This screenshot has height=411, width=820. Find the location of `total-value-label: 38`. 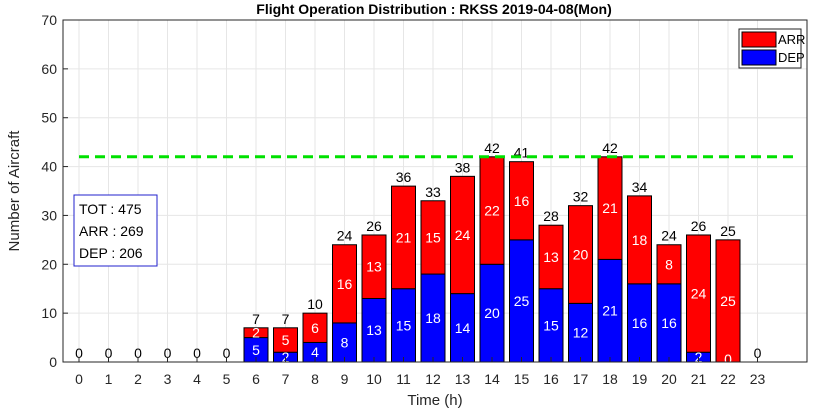

total-value-label: 38 is located at coordinates (463, 167).